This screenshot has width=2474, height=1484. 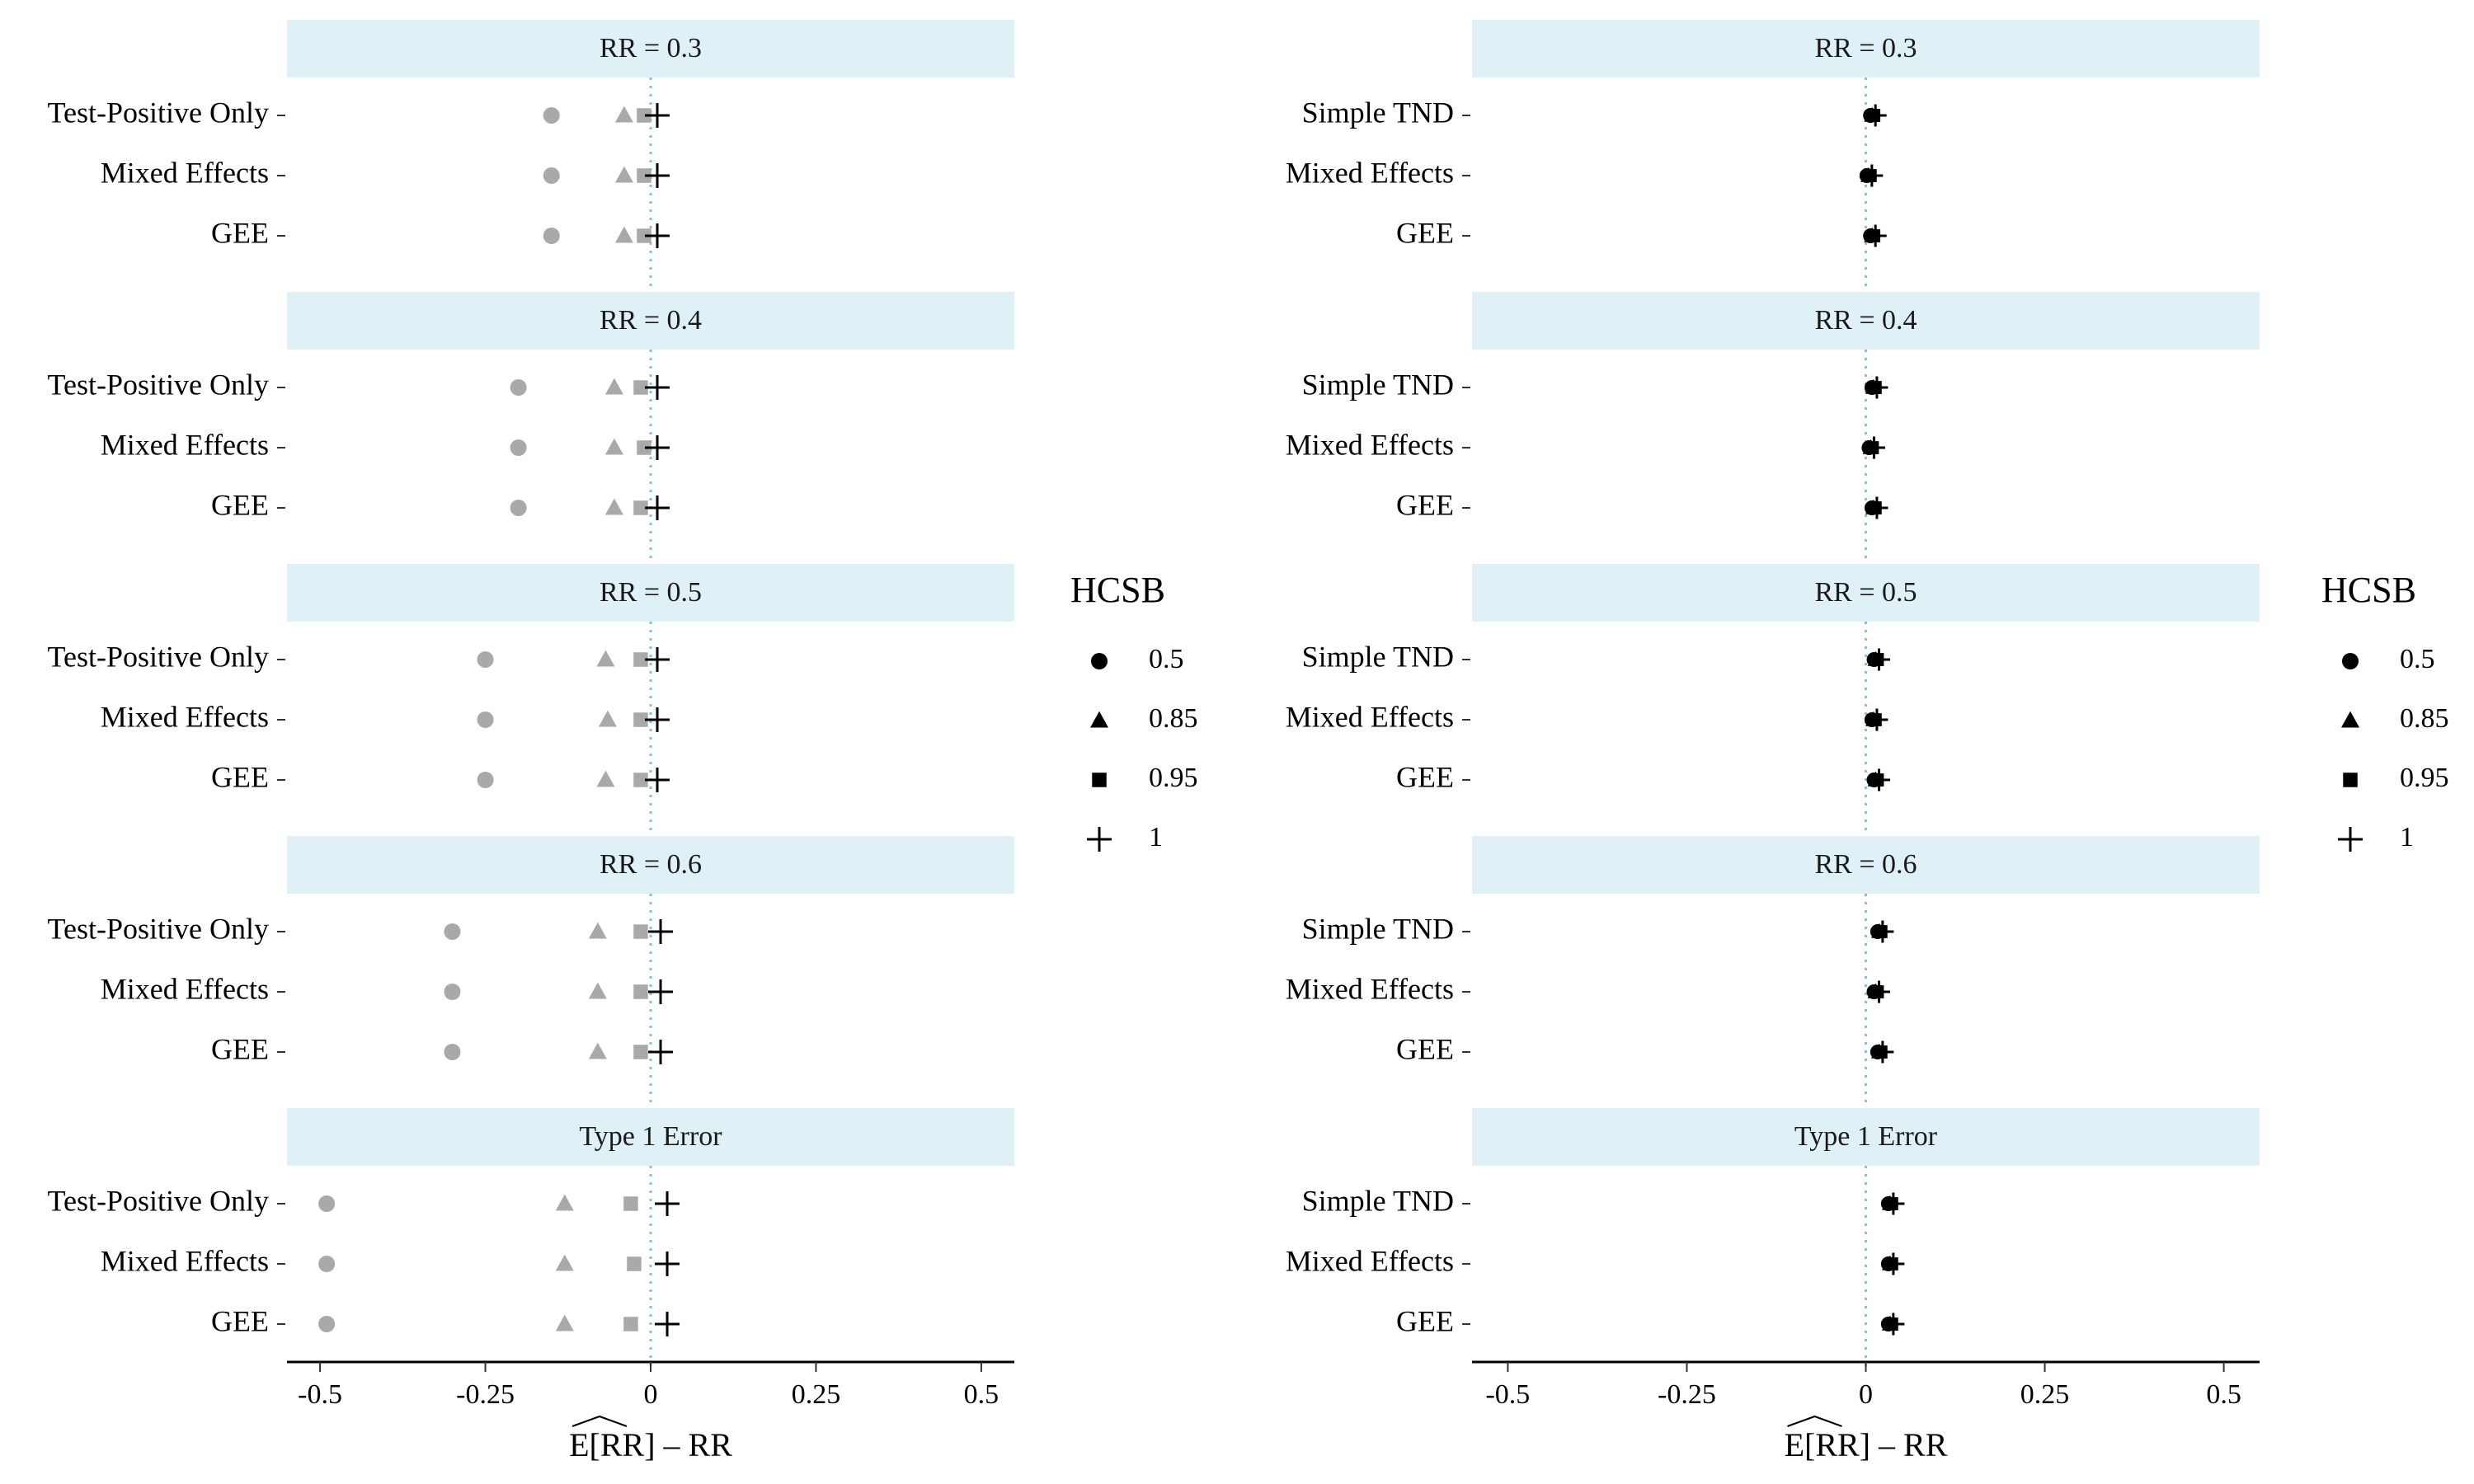 What do you see at coordinates (1117, 590) in the screenshot?
I see `legend-title: HCSB` at bounding box center [1117, 590].